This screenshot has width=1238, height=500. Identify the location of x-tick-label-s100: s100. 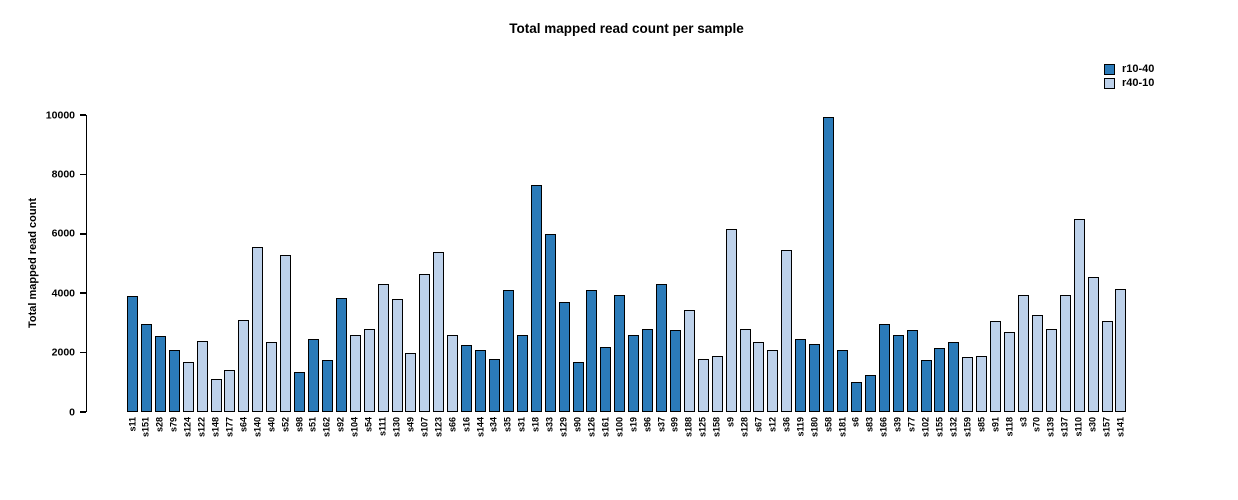
(619, 427).